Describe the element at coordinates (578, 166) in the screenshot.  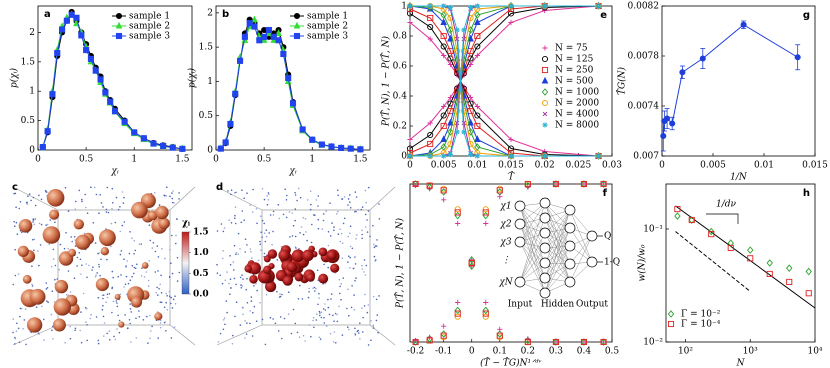
I see `x-tick-label: 0.025` at that location.